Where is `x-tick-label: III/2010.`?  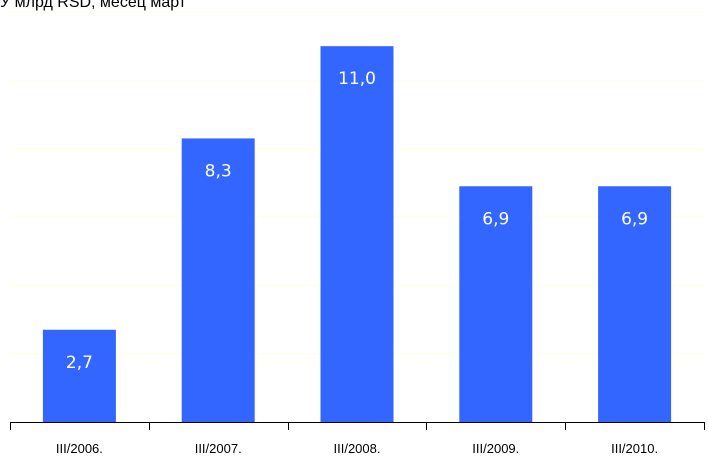
x-tick-label: III/2010. is located at coordinates (634, 448).